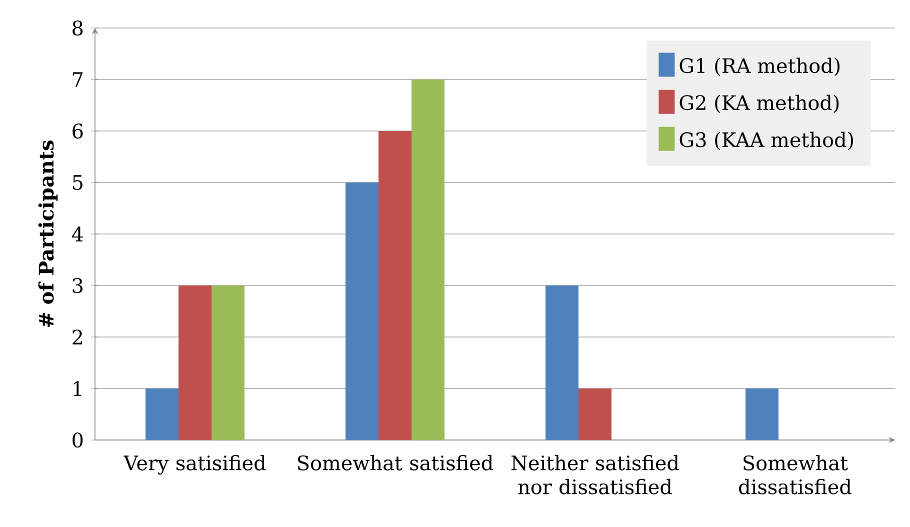 The height and width of the screenshot is (527, 910). What do you see at coordinates (795, 474) in the screenshot?
I see `x-tick-label: Somewhat dissatisfied` at bounding box center [795, 474].